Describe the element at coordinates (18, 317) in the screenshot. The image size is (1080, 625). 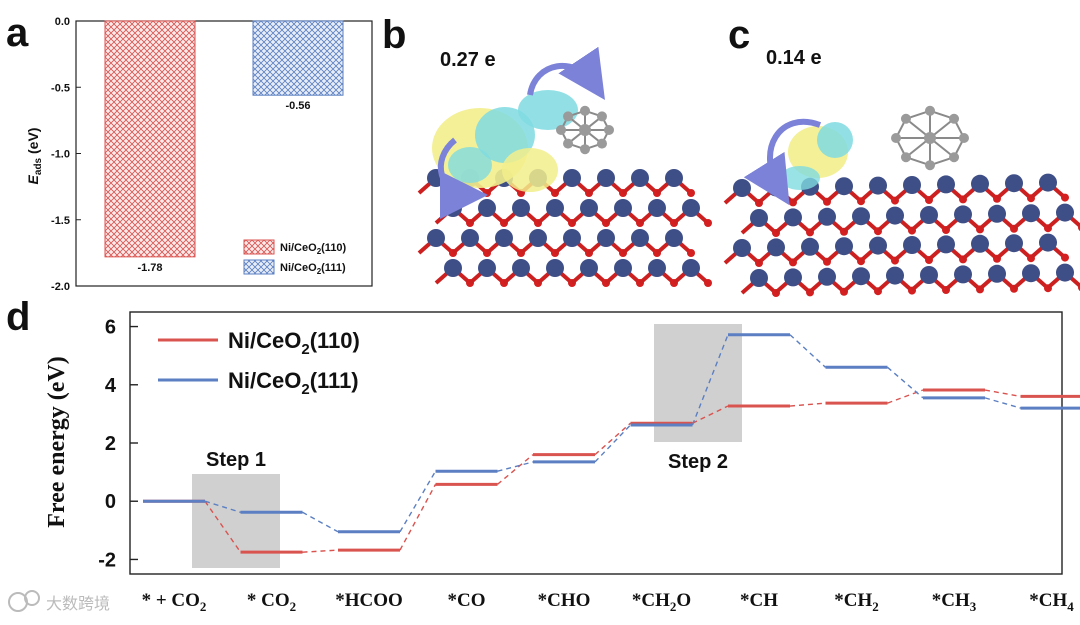
I see `panel-letter-d: d` at that location.